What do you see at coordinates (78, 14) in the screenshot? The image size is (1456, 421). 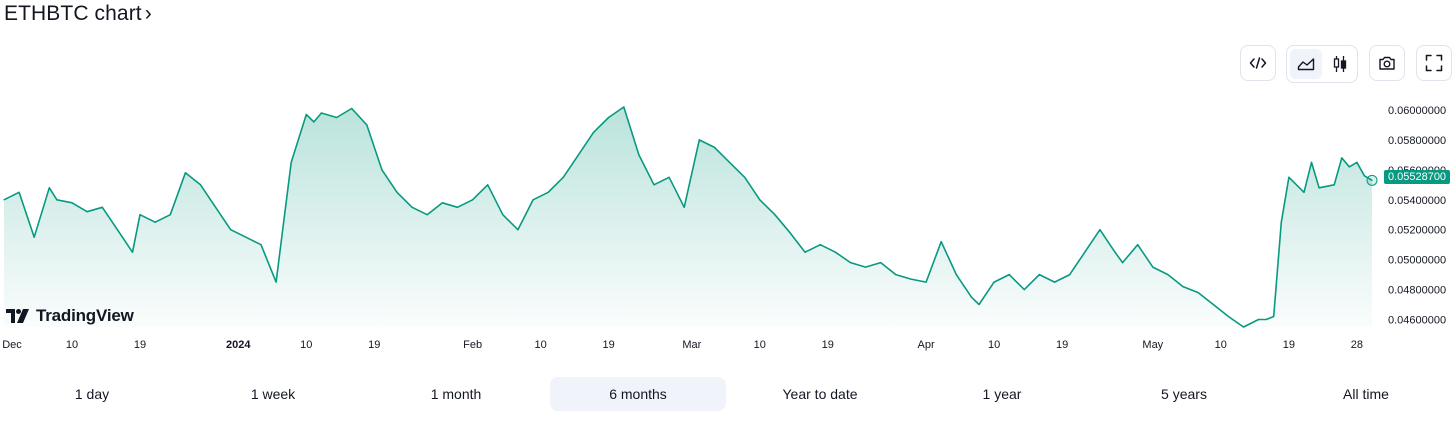 I see `chart-title-link: ETHBTC chart ›` at bounding box center [78, 14].